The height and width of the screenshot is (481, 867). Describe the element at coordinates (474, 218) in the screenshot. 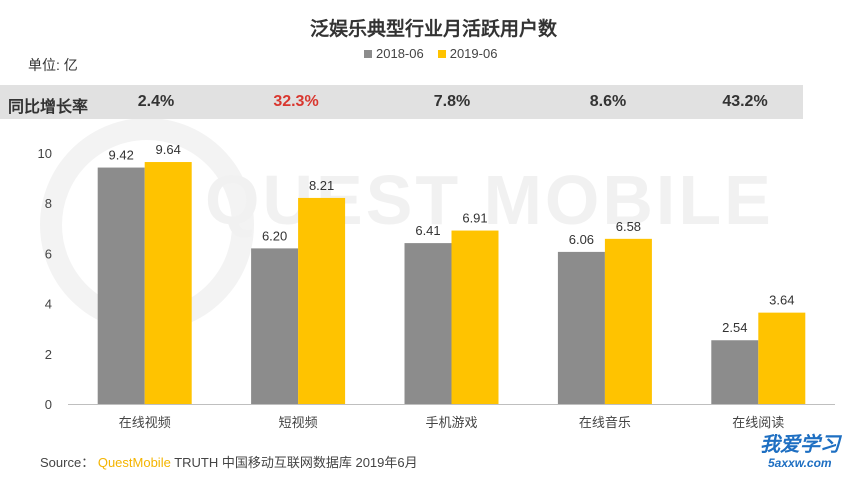

I see `data-label-2019-06-2: 6.91` at that location.